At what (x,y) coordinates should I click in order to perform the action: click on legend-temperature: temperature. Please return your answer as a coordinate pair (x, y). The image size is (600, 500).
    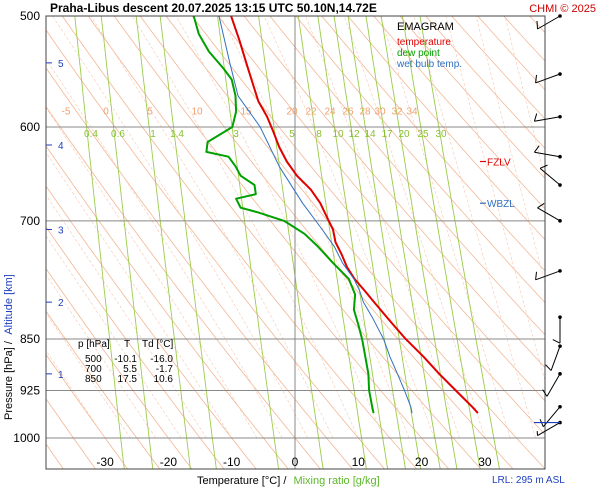
    Looking at the image, I should click on (424, 42).